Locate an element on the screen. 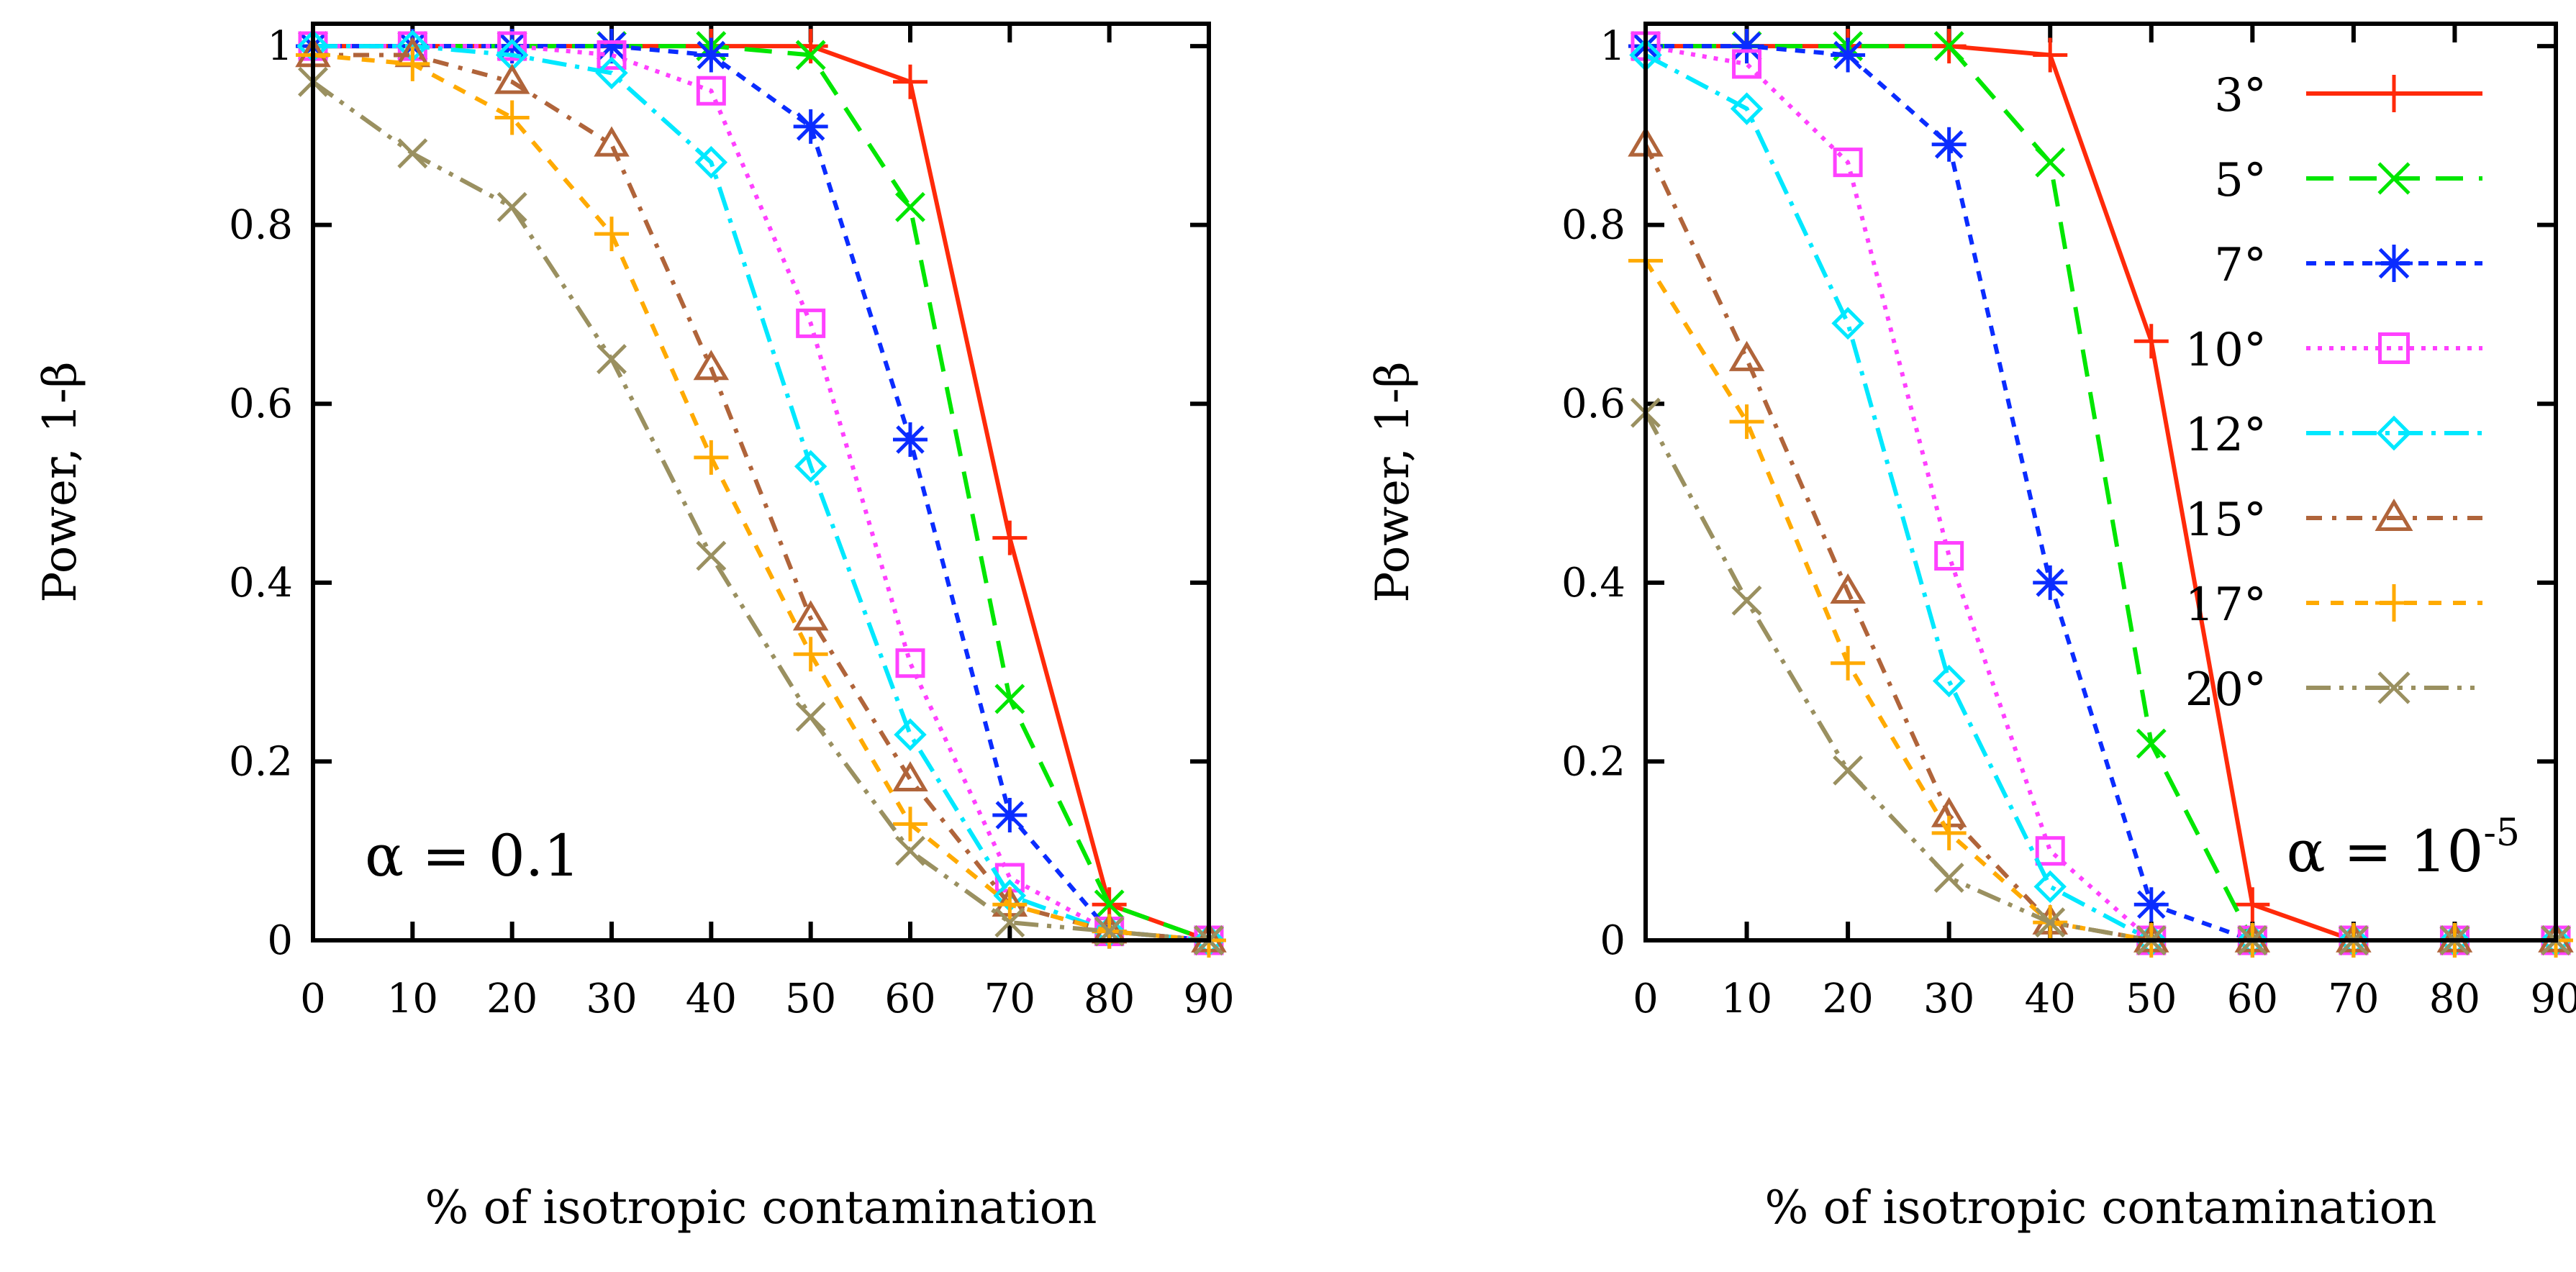 The height and width of the screenshot is (1272, 2576). legend-label: 20° is located at coordinates (2226, 690).